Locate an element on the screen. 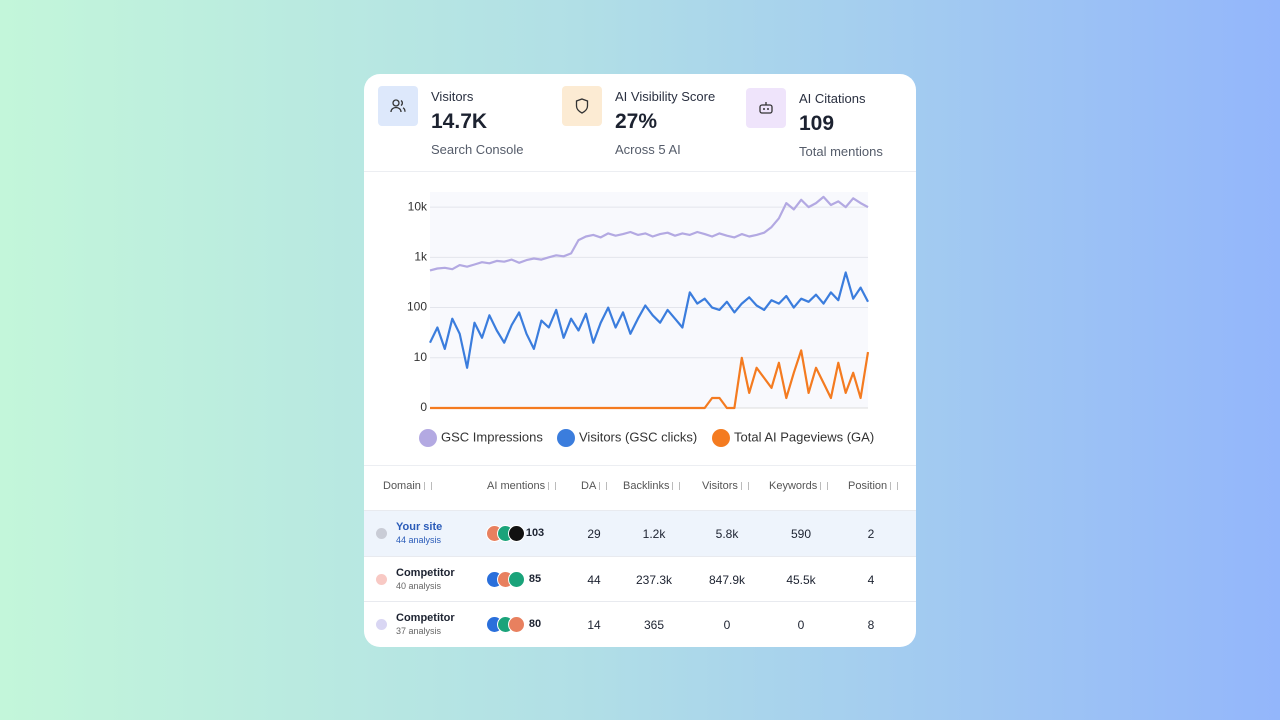  column-header: Domain is located at coordinates (407, 486).